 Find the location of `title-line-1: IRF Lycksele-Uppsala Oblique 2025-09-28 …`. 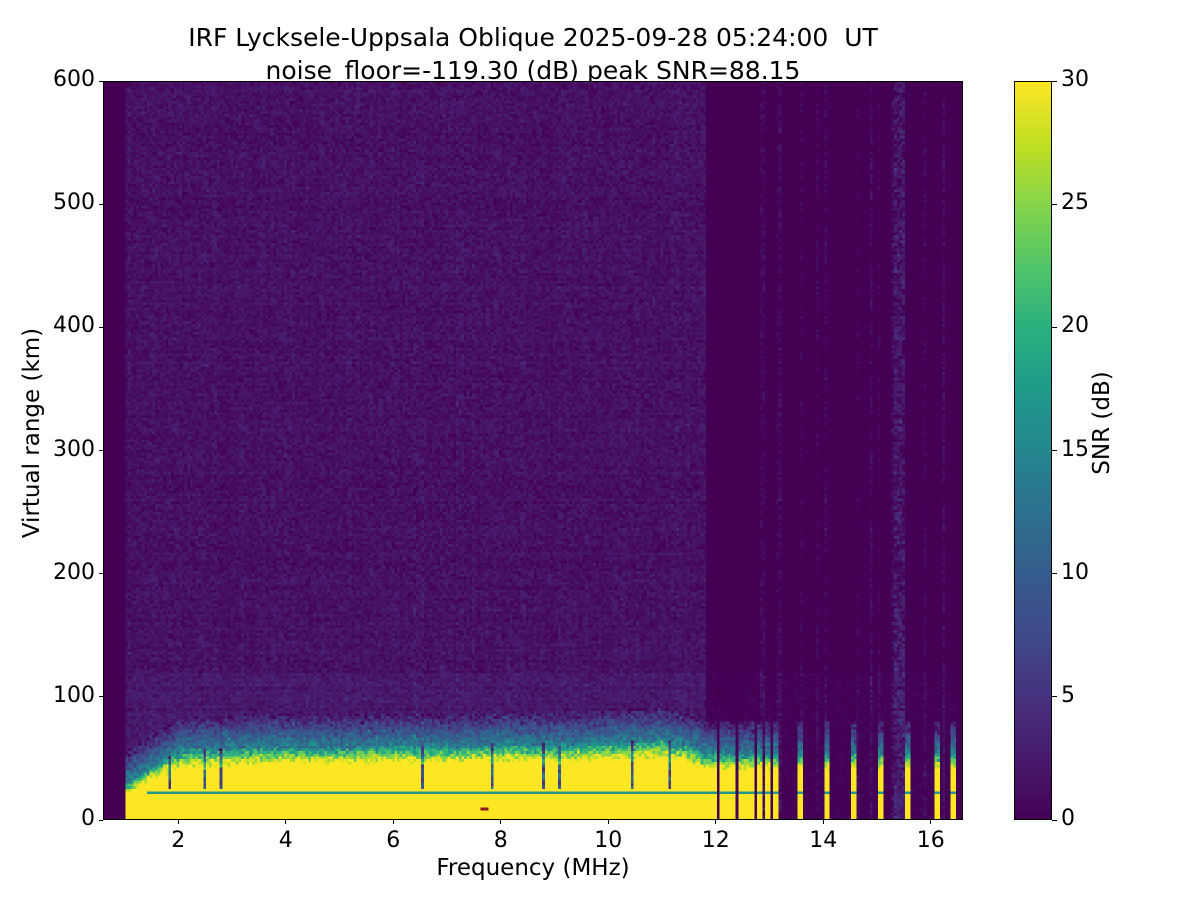

title-line-1: IRF Lycksele-Uppsala Oblique 2025-09-28 … is located at coordinates (533, 37).